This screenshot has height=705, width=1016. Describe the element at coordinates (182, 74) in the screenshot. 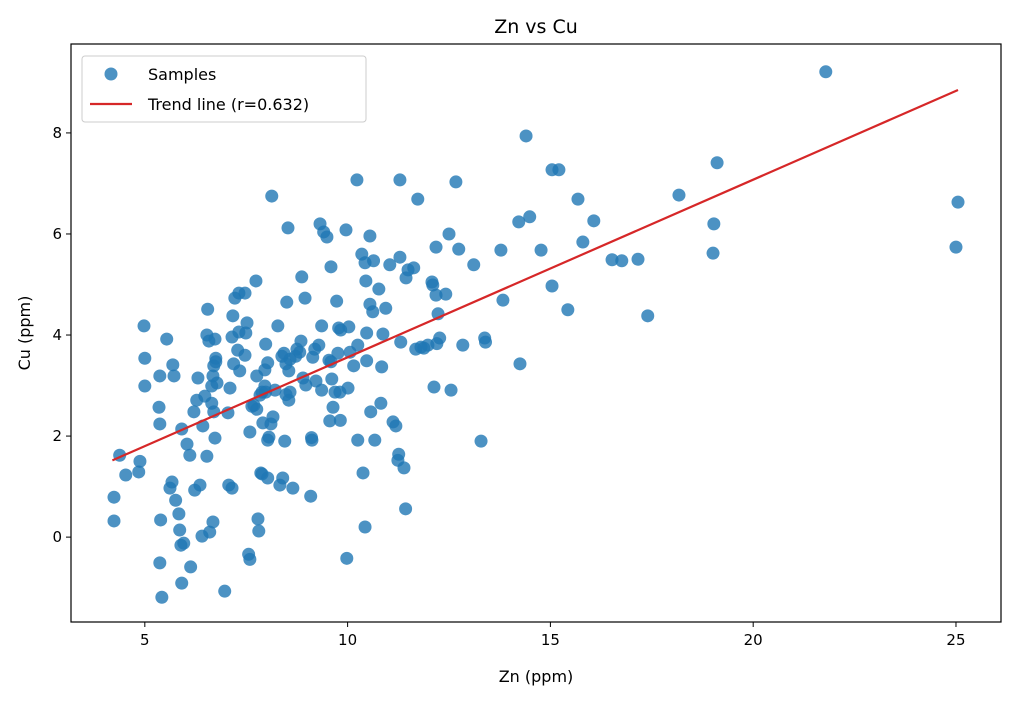

I see `legend-label-samples: Samples` at that location.